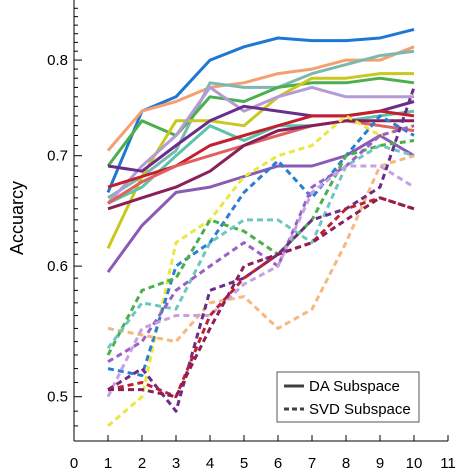 This screenshot has width=474, height=474. I want to click on y-axis-title: Accuarcy, so click(17, 218).